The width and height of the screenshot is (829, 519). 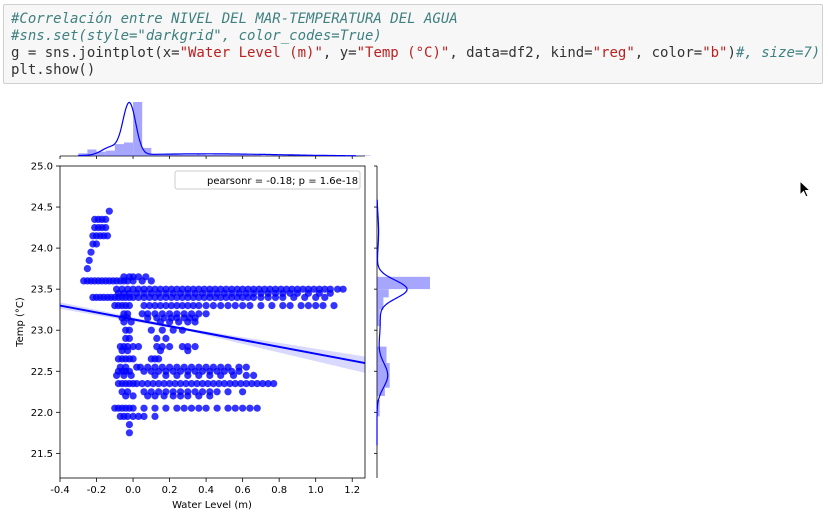 I want to click on y-marginal-histogram, so click(x=402, y=321).